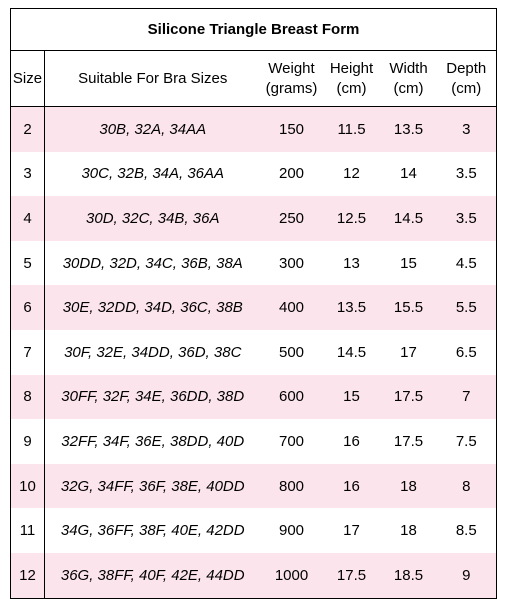 This screenshot has width=507, height=599. Describe the element at coordinates (291, 129) in the screenshot. I see `cell-weight: 150` at that location.